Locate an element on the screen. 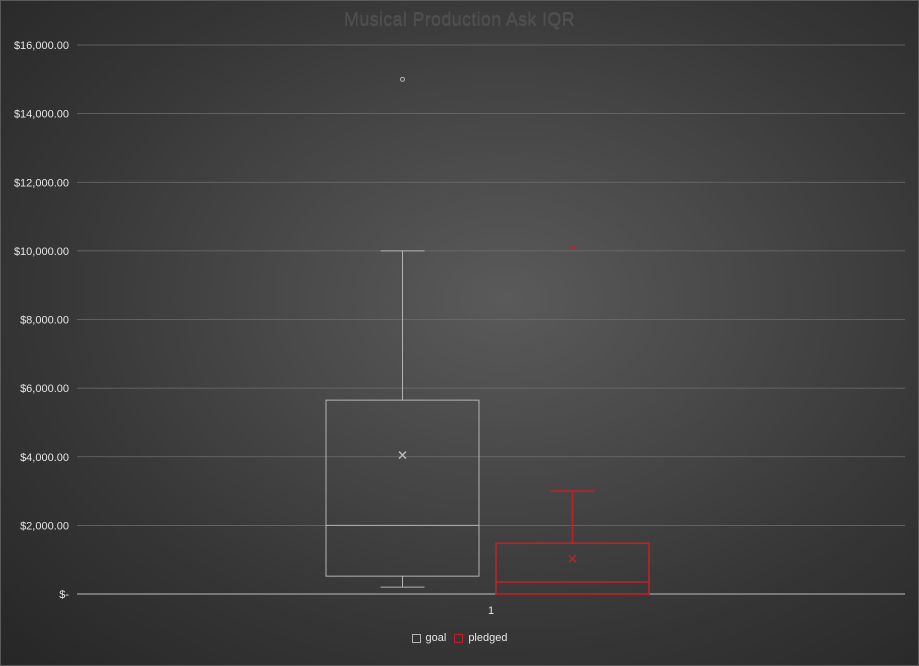  y-tick-label: $8,000.00 is located at coordinates (44, 321).